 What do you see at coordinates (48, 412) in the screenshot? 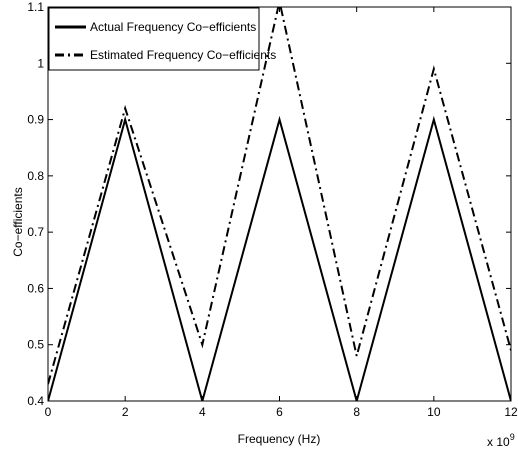
I see `x-tick-label: 0` at bounding box center [48, 412].